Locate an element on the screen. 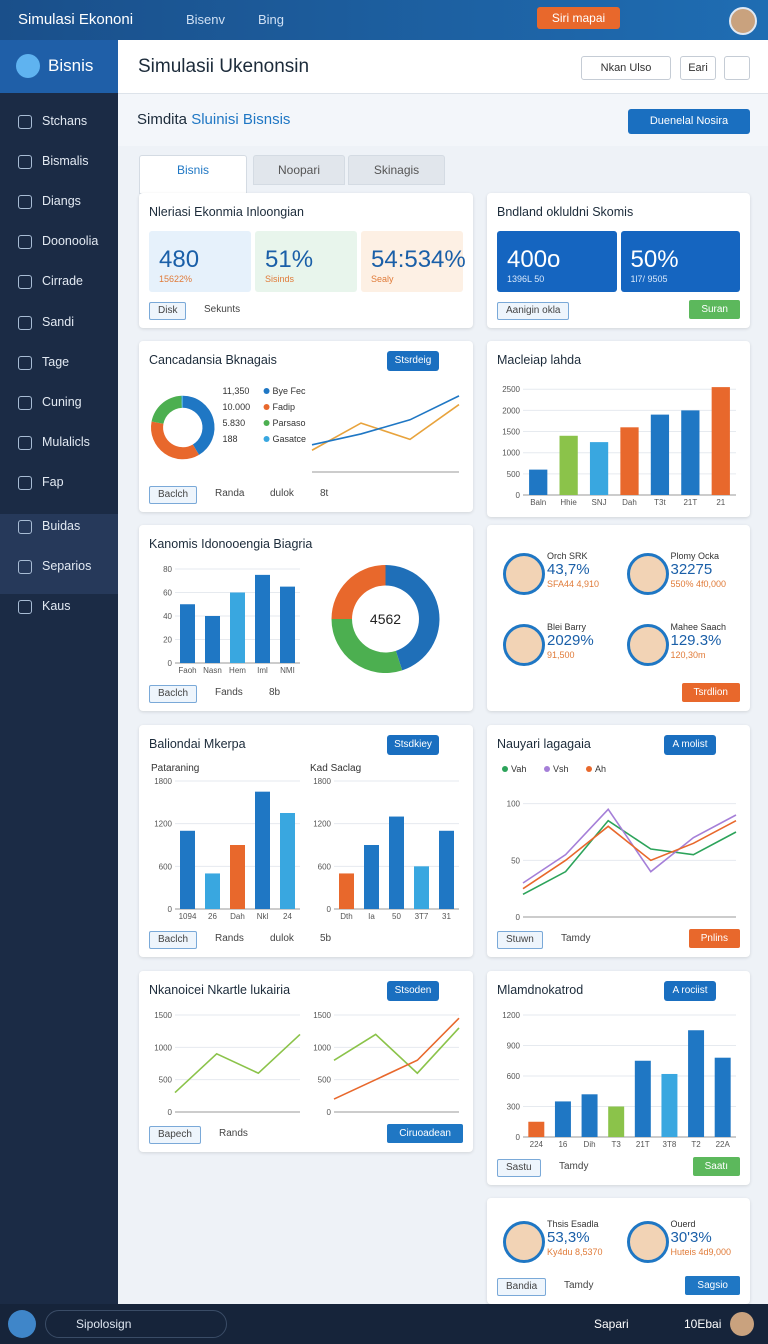  footer-item: Bandia is located at coordinates (522, 1287).